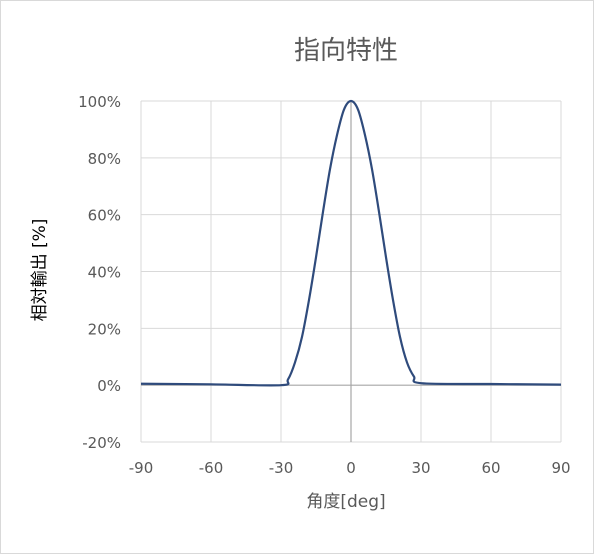 The image size is (594, 557). I want to click on x-tick-labels: -90 -60 -30 0 30 60 90, so click(350, 468).